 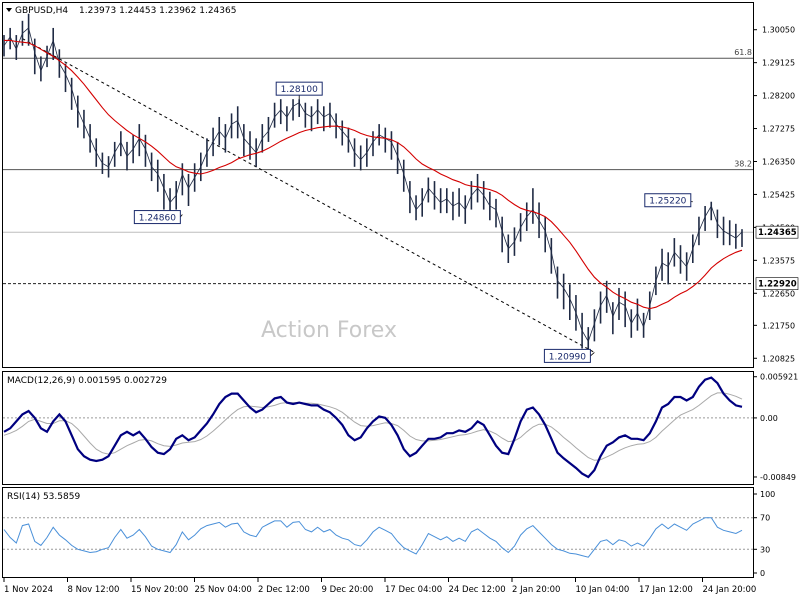 I want to click on dropdown-triangle-icon, so click(x=9, y=10).